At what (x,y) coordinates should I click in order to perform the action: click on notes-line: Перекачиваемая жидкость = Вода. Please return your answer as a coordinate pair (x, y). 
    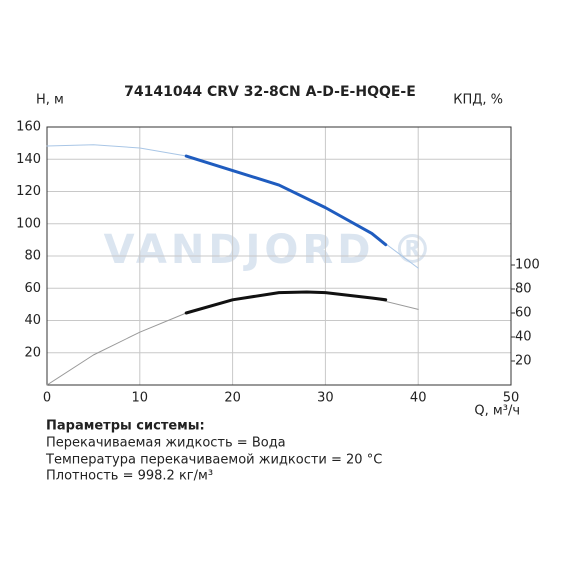
    Looking at the image, I should click on (166, 443).